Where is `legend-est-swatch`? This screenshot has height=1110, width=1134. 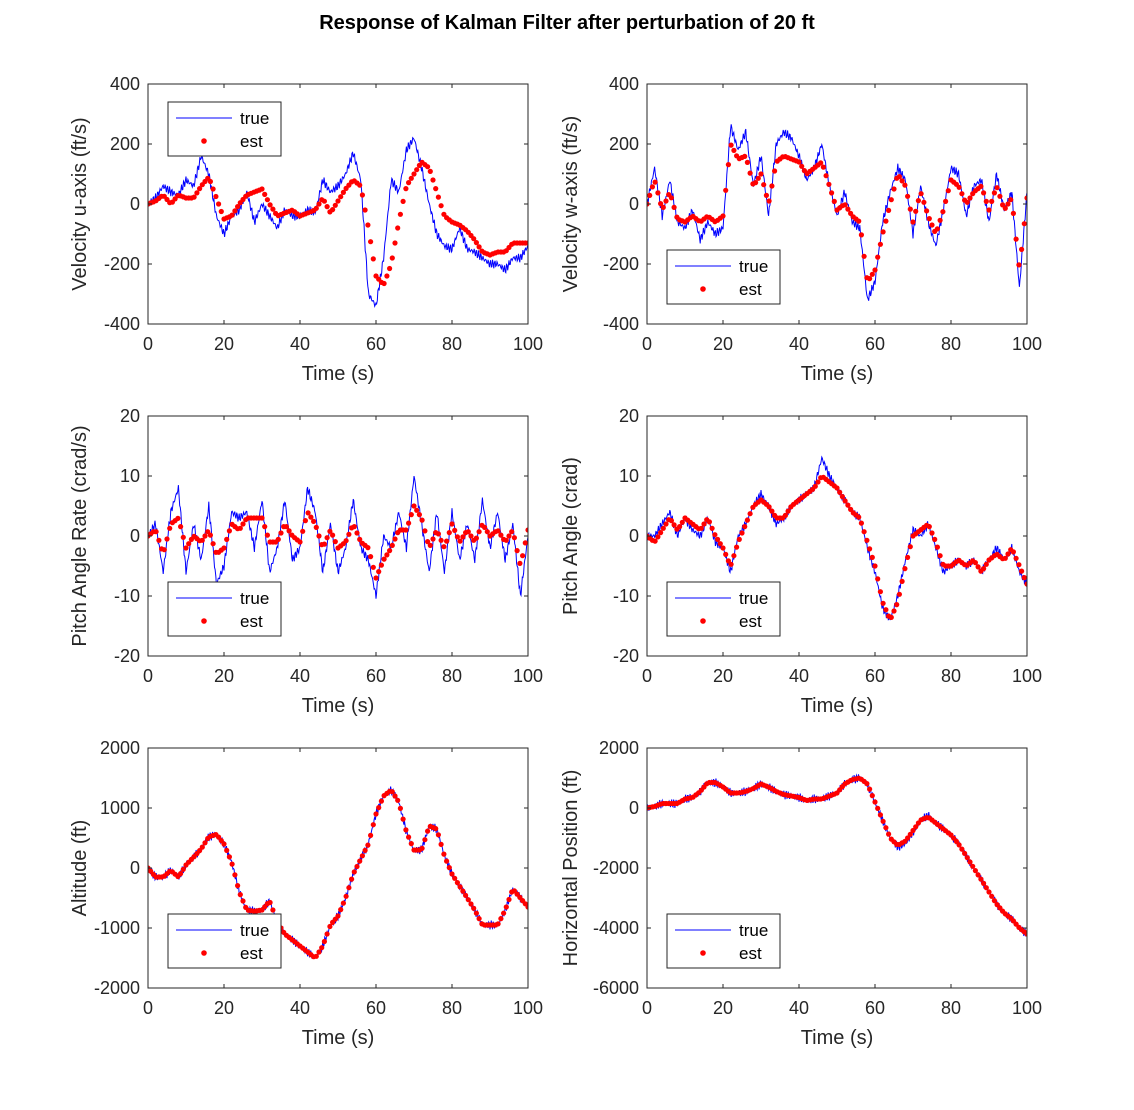 legend-est-swatch is located at coordinates (703, 621).